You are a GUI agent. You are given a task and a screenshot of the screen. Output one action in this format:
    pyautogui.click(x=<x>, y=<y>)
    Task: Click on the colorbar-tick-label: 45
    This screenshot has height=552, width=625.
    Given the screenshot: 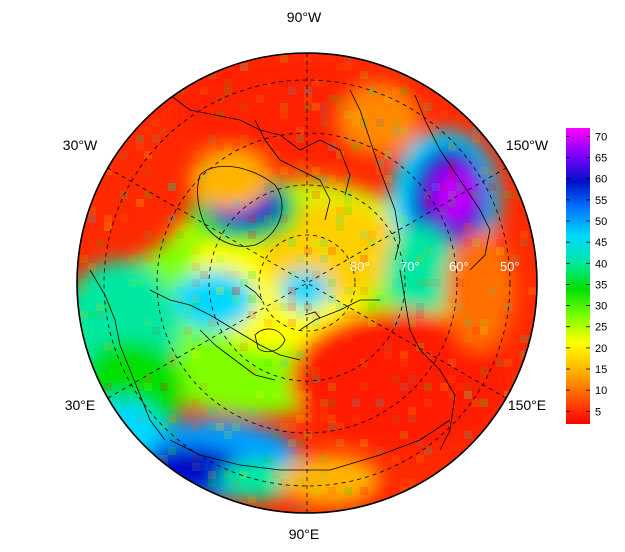 What is the action you would take?
    pyautogui.click(x=601, y=243)
    